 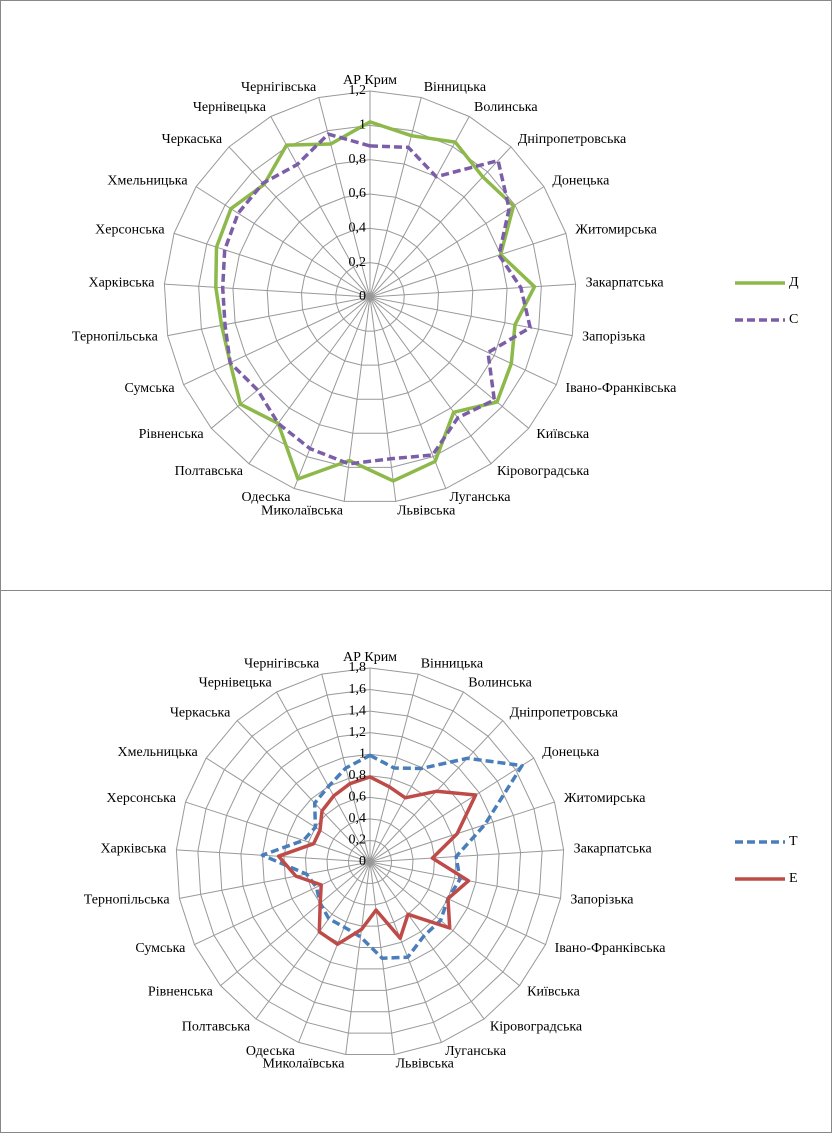 I want to click on category-label: Житомирська, so click(x=616, y=229).